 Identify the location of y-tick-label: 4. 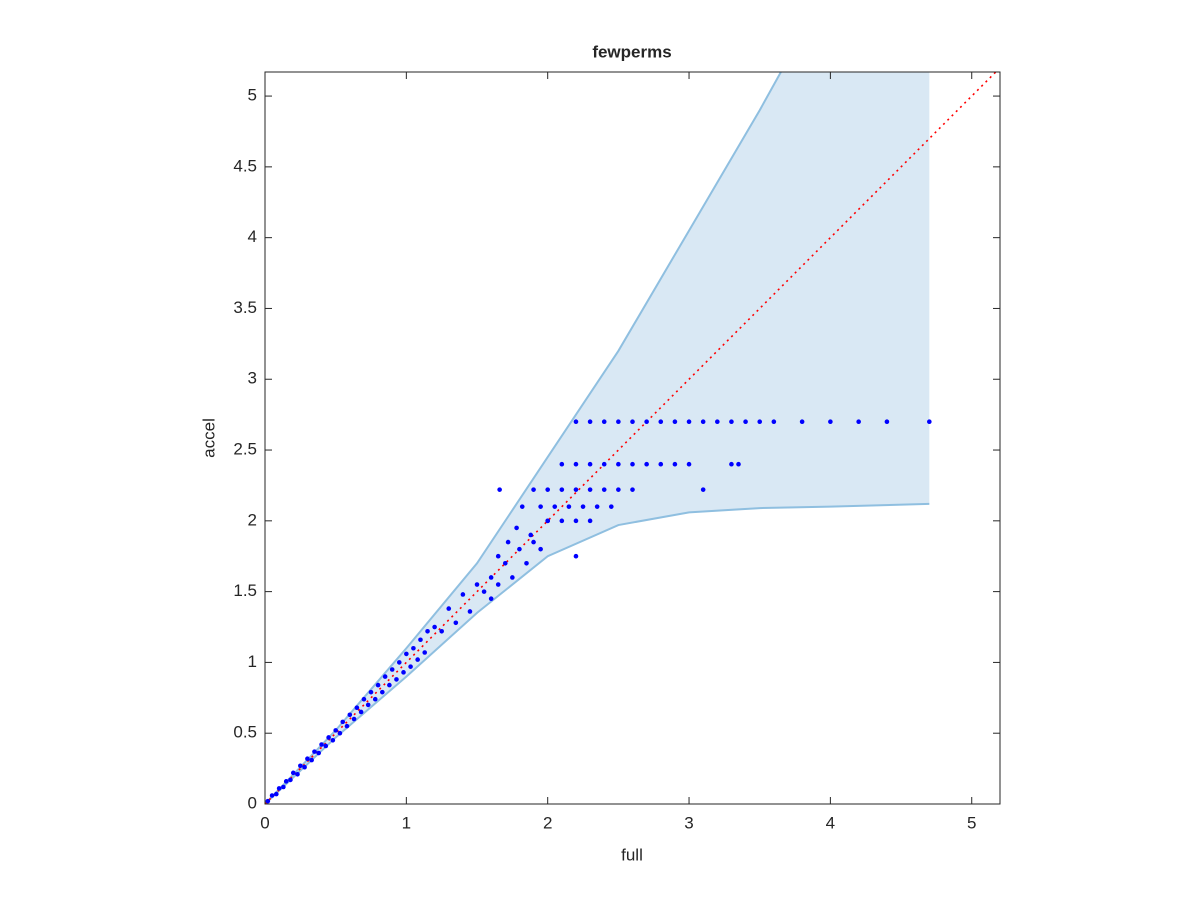
(252, 236).